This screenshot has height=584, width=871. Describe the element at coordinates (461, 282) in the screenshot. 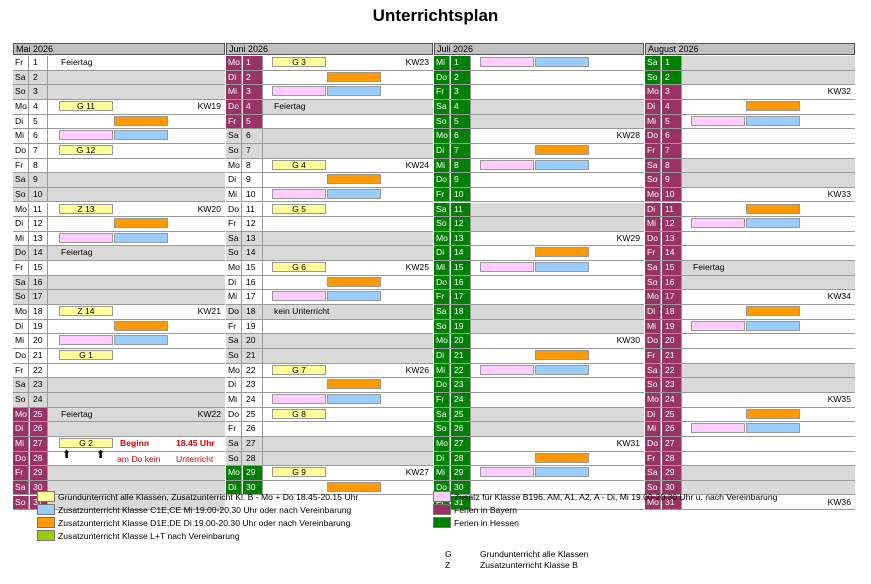

I see `day-number: 16` at that location.